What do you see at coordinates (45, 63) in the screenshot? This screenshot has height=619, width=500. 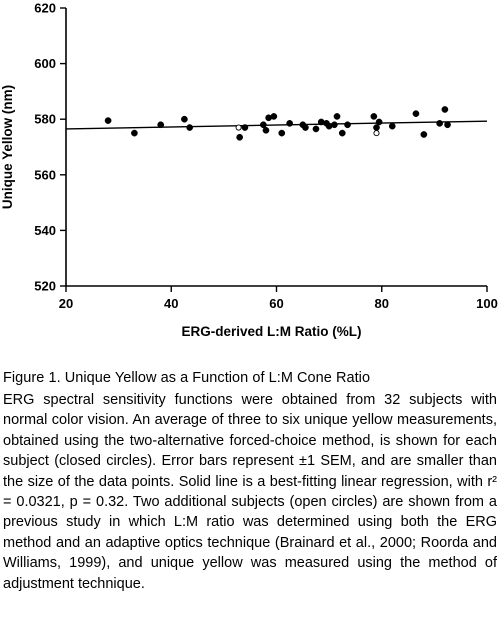 I see `y-tick-label: 600` at bounding box center [45, 63].